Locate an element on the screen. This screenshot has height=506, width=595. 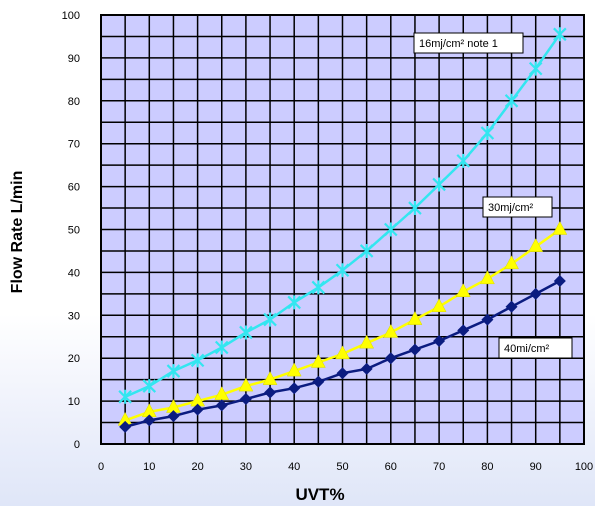
series-label-1: 16mj/cm² note 1 is located at coordinates (468, 43).